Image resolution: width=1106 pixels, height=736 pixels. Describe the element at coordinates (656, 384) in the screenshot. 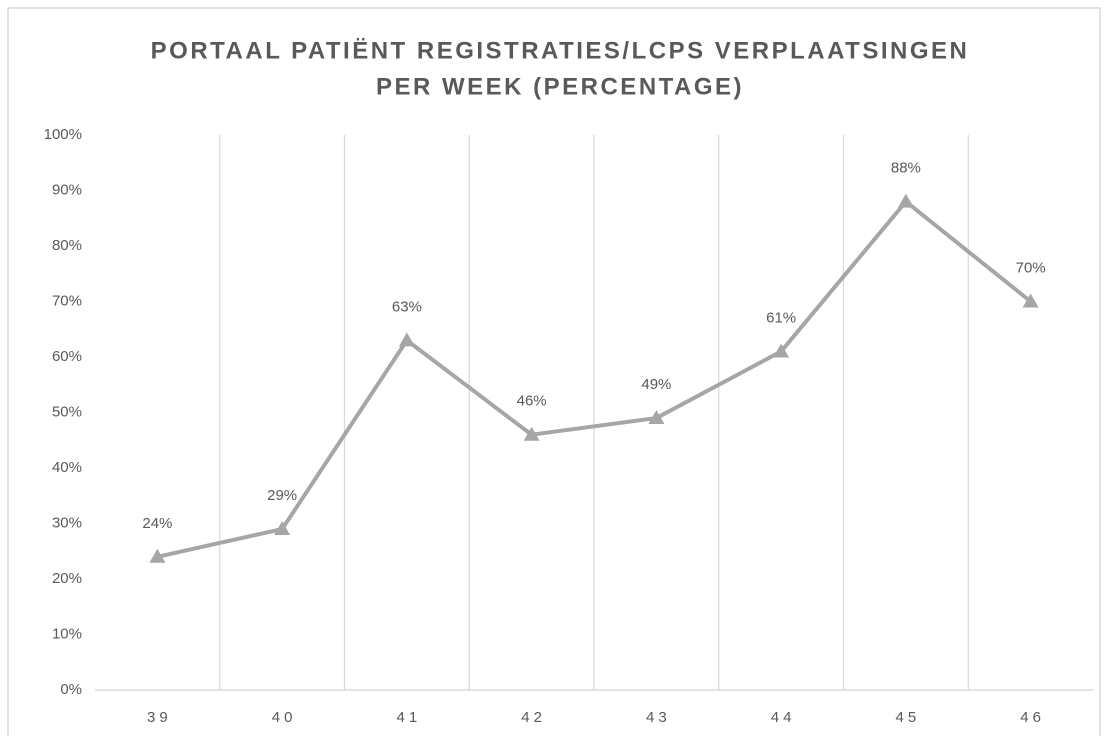

I see `data-label: 49%` at that location.